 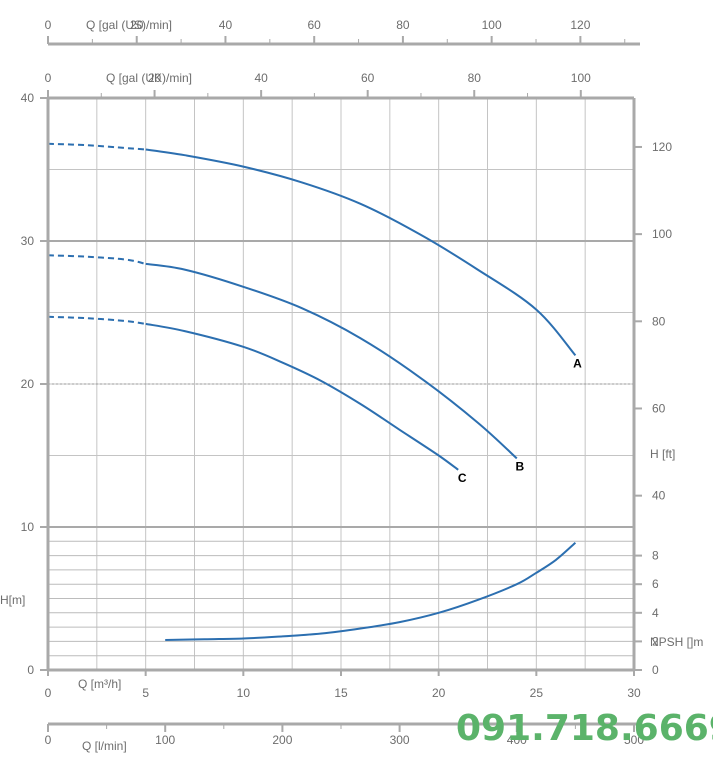 What do you see at coordinates (48, 25) in the screenshot?
I see `top-us-tick-label: 0` at bounding box center [48, 25].